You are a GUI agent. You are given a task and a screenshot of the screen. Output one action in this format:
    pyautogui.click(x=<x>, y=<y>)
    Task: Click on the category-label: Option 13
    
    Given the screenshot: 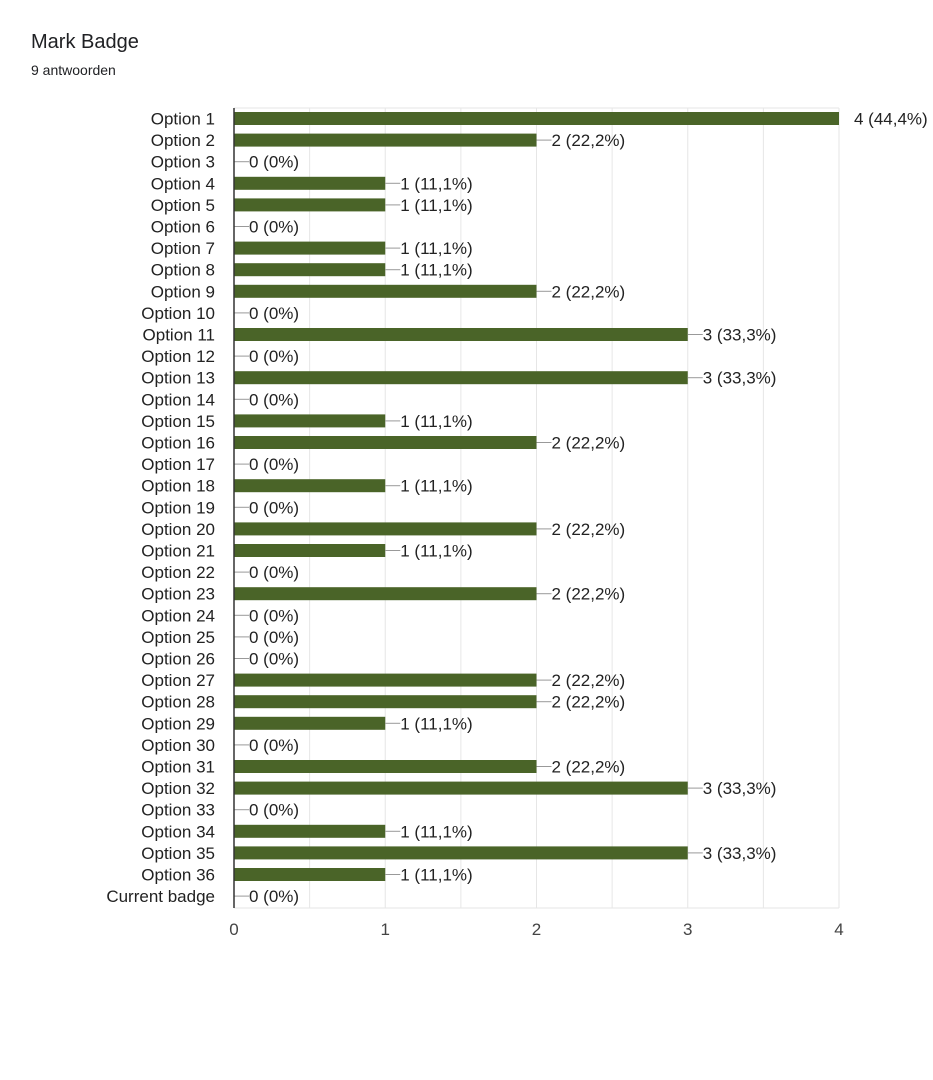 What is the action you would take?
    pyautogui.click(x=178, y=378)
    